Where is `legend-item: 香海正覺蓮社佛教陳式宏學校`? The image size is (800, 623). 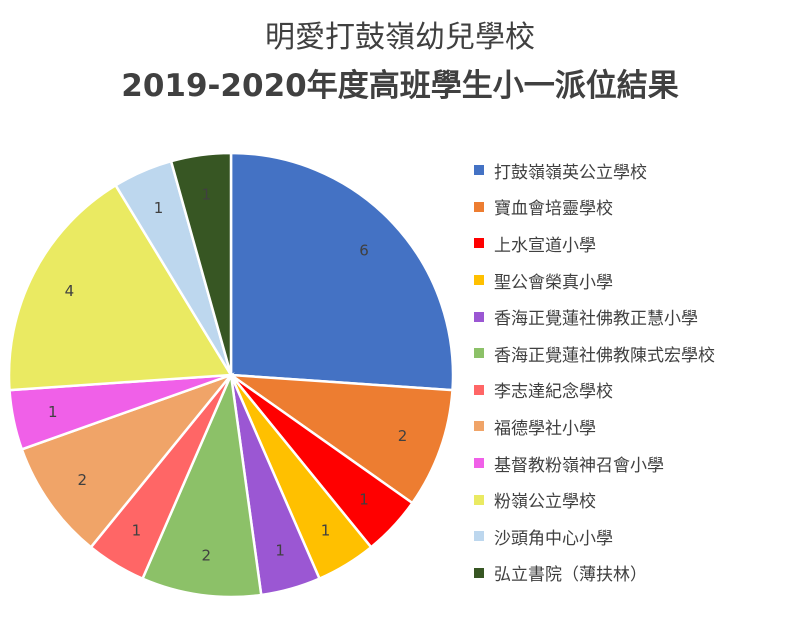
legend-item: 香海正覺蓮社佛教陳式宏學校 is located at coordinates (594, 353).